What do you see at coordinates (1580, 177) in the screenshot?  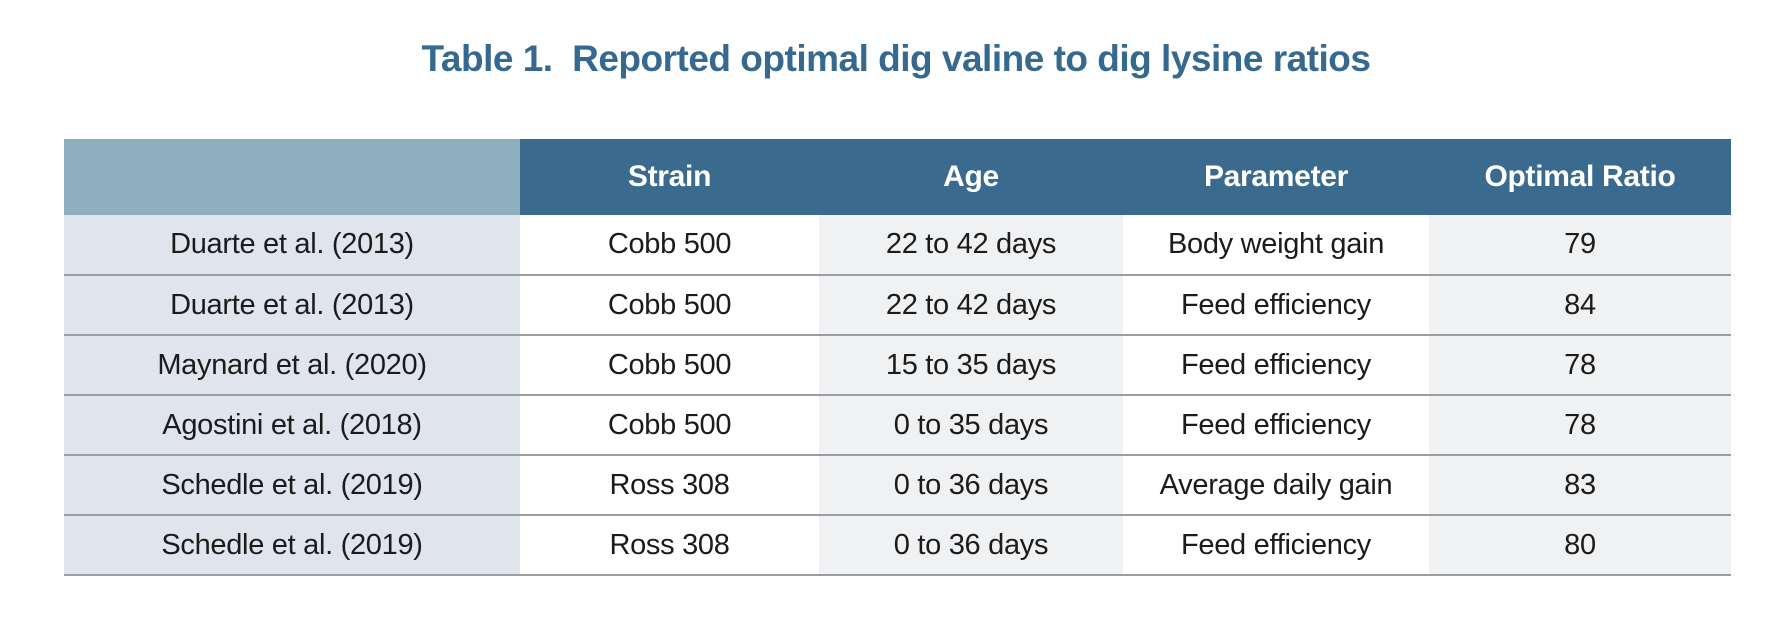 I see `column-header-optimal-ratio: Optimal Ratio` at bounding box center [1580, 177].